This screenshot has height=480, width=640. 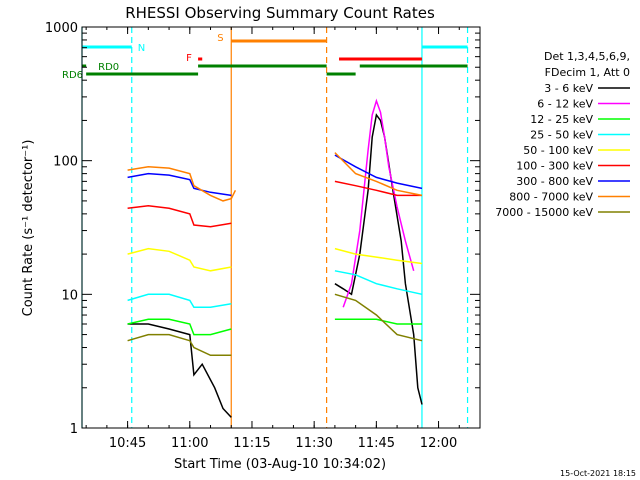 I want to click on legend-label-1: 6 - 12 keV, so click(x=565, y=104).